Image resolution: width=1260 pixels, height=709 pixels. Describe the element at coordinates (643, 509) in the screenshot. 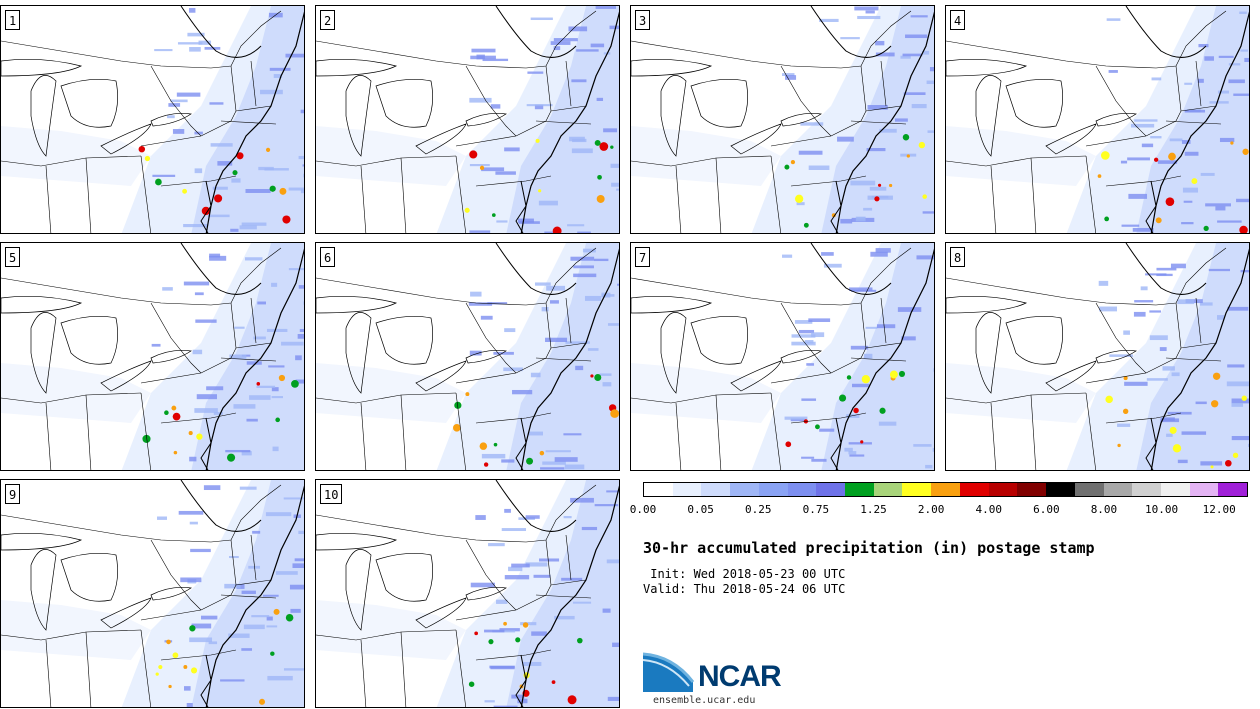

I see `colorbar-tick-label: 0.00` at that location.